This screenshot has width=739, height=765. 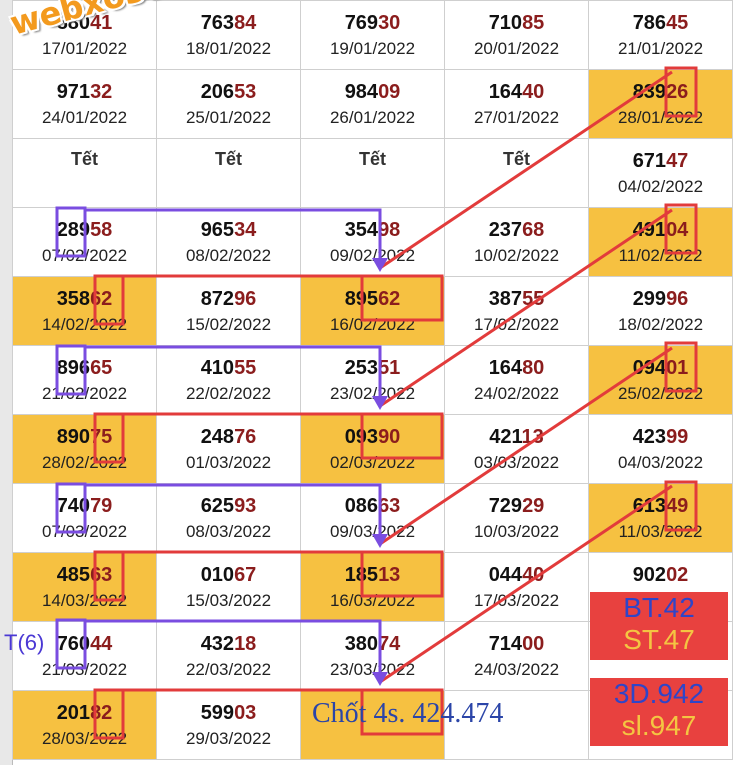 I want to click on result-number: 89665, so click(x=84, y=368).